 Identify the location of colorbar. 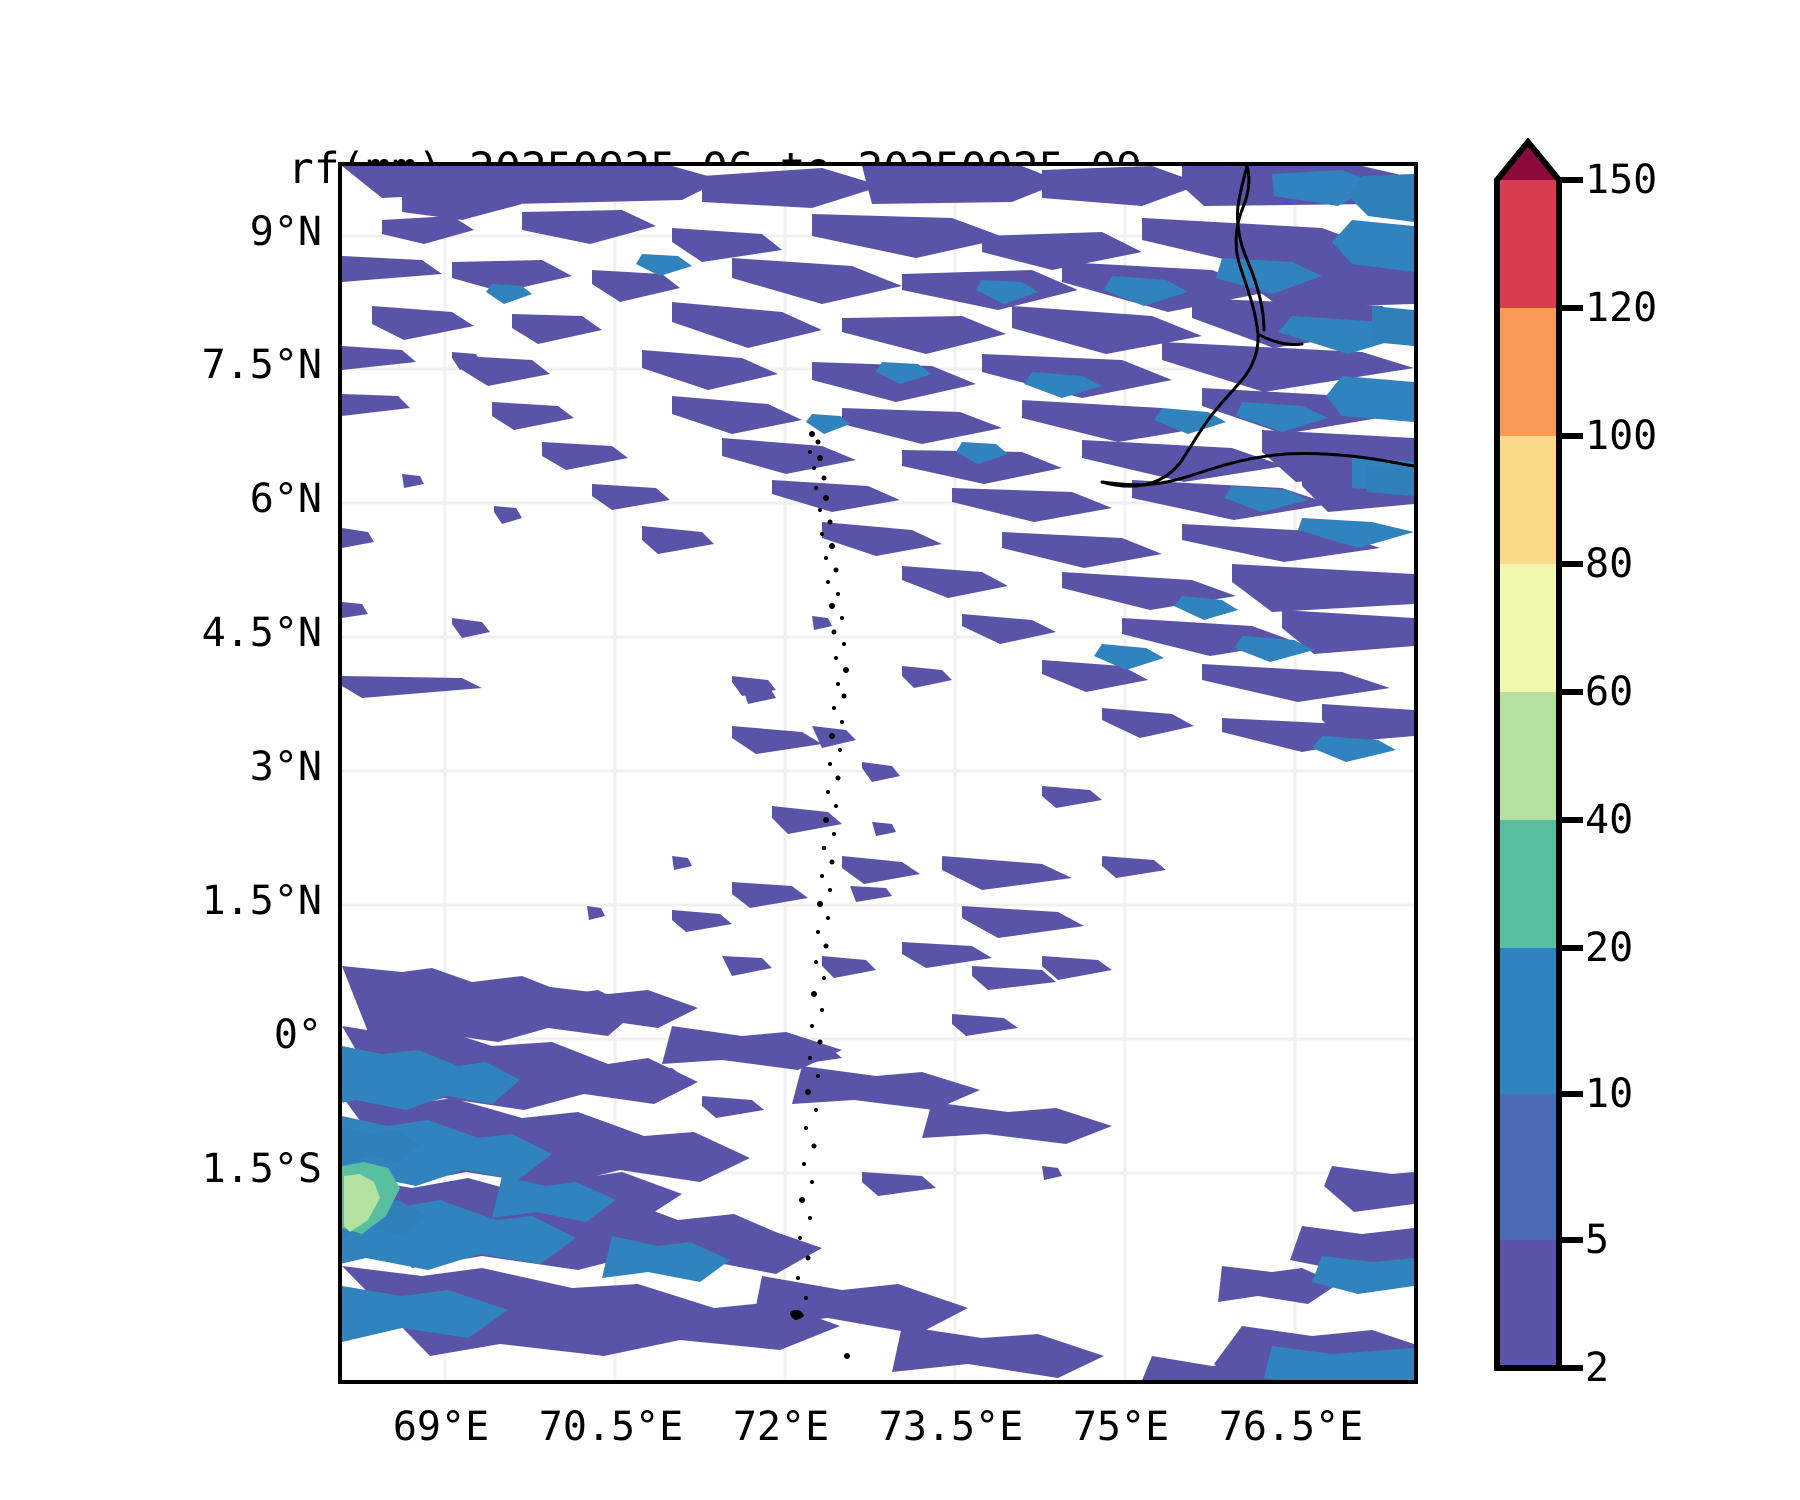
(1538, 754).